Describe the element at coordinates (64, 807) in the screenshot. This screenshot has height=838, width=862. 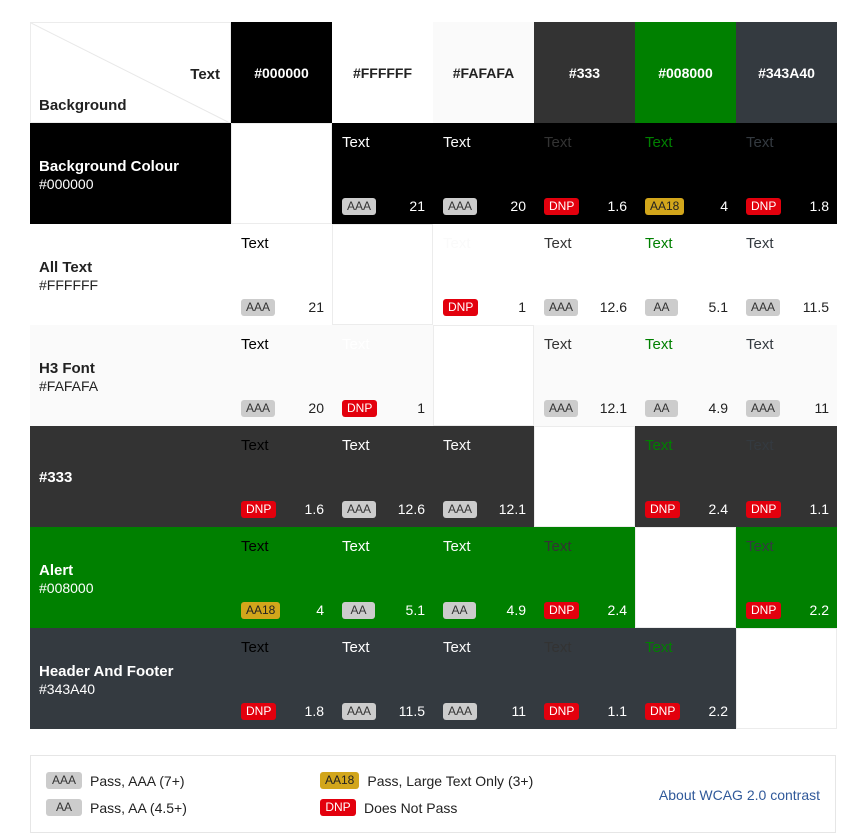
I see `legend-badge-aa: AA` at that location.